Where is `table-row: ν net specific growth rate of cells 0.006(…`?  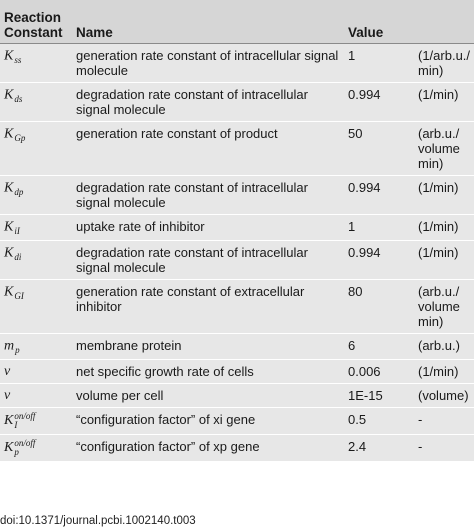
table-row: ν net specific growth rate of cells 0.006(… is located at coordinates (237, 371).